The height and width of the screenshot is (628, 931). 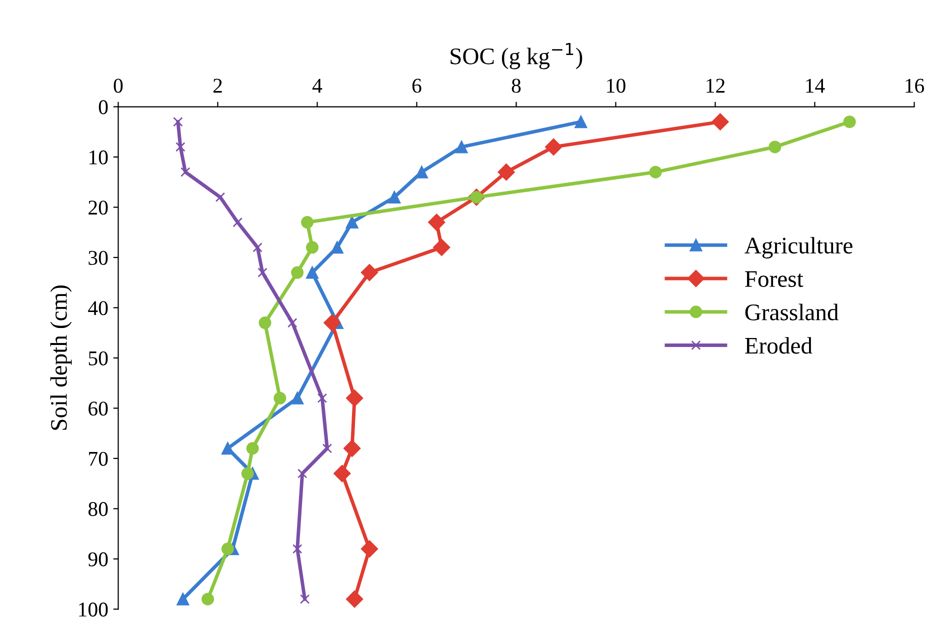 I want to click on y-axis-title: Soil depth (cm), so click(x=61, y=358).